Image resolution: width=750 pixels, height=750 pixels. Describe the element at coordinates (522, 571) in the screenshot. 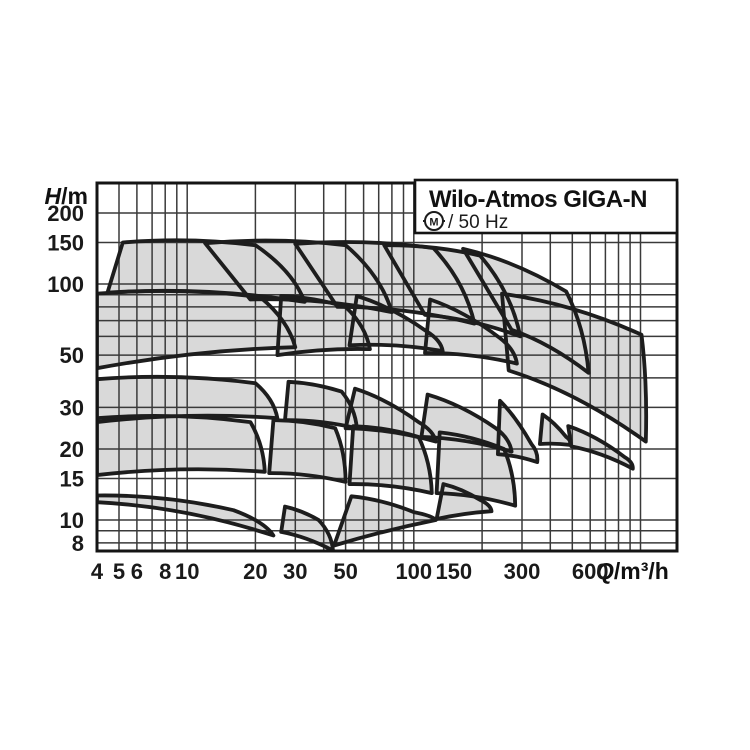

I see `x-tick-label-300: 300` at that location.